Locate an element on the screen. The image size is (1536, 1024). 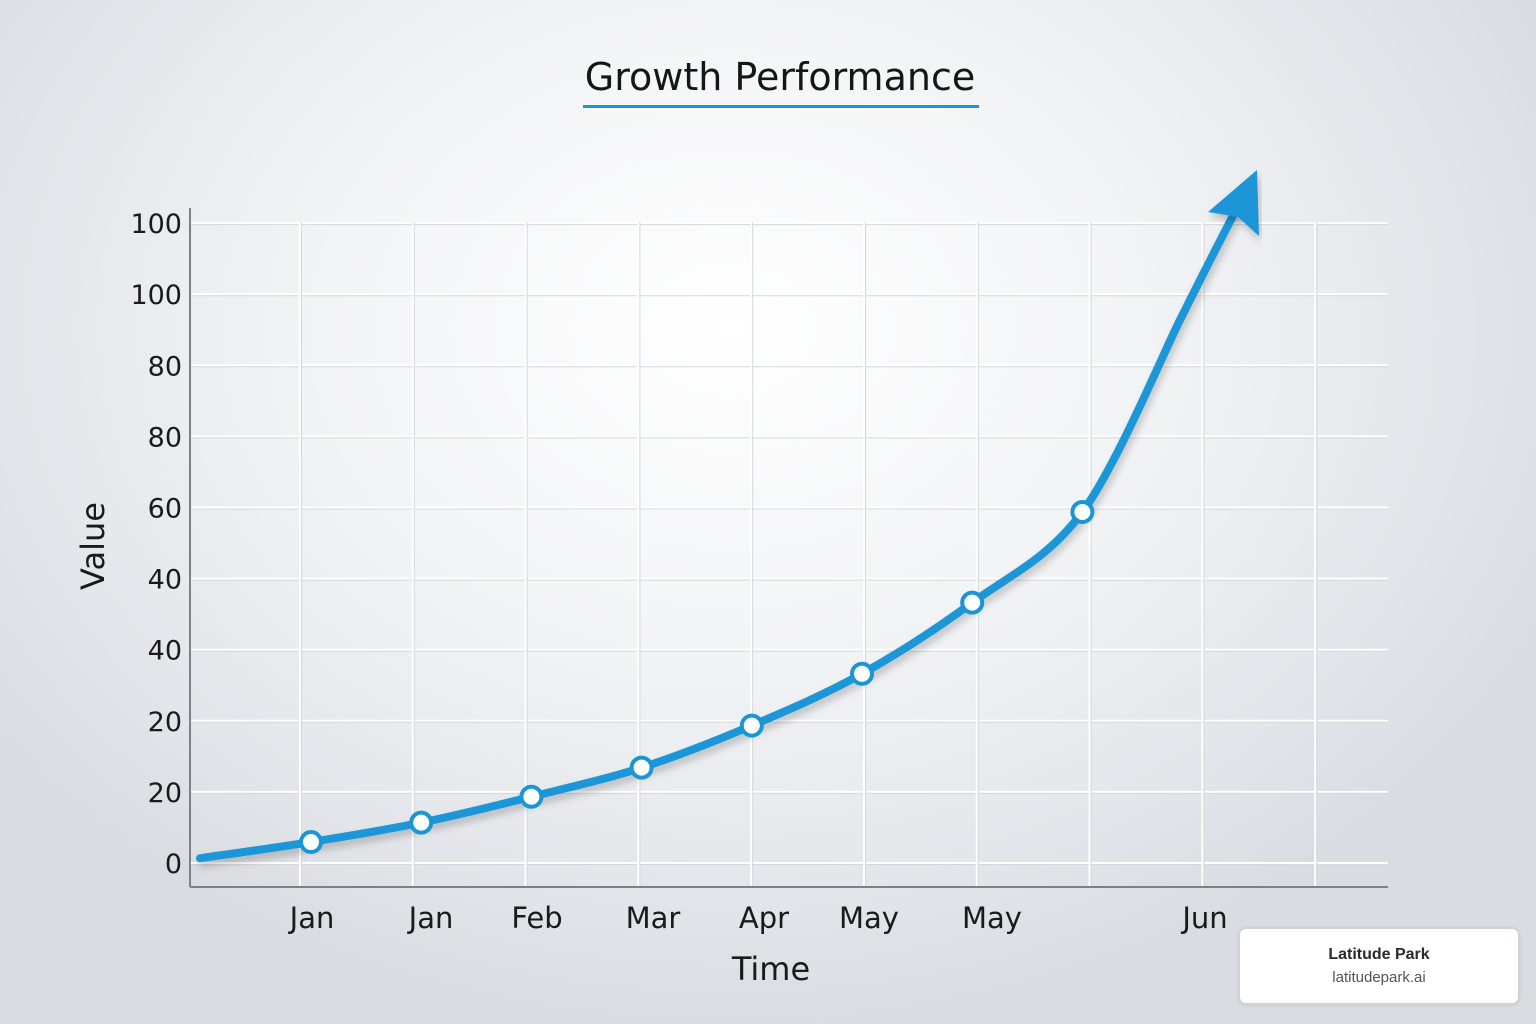
y-tick-labels: 0 20 20 40 40 60 80 80 100 100 is located at coordinates (156, 544).